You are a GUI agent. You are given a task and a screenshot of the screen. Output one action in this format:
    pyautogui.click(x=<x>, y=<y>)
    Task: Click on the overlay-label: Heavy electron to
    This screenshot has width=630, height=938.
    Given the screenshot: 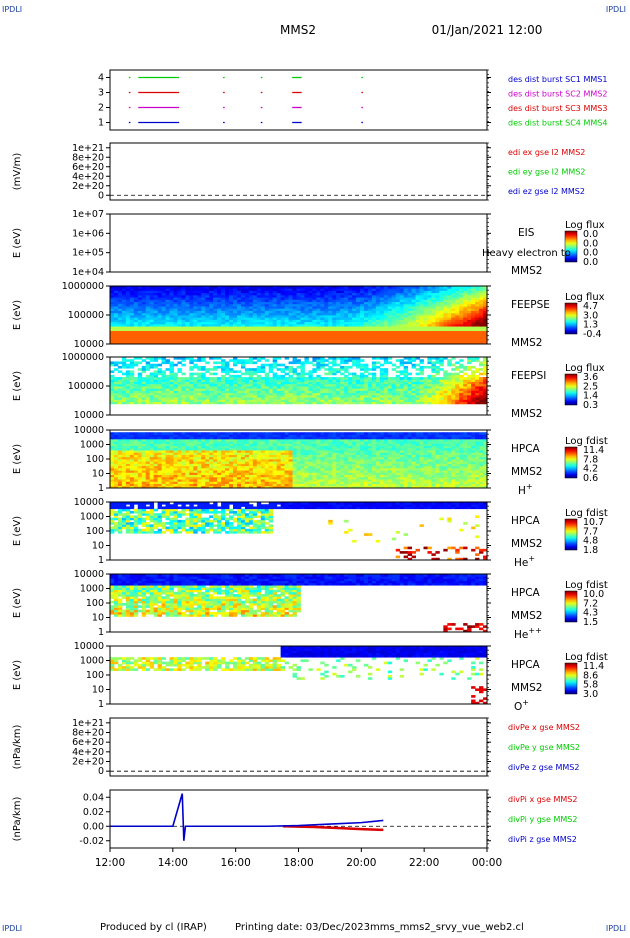 What is the action you would take?
    pyautogui.click(x=526, y=253)
    